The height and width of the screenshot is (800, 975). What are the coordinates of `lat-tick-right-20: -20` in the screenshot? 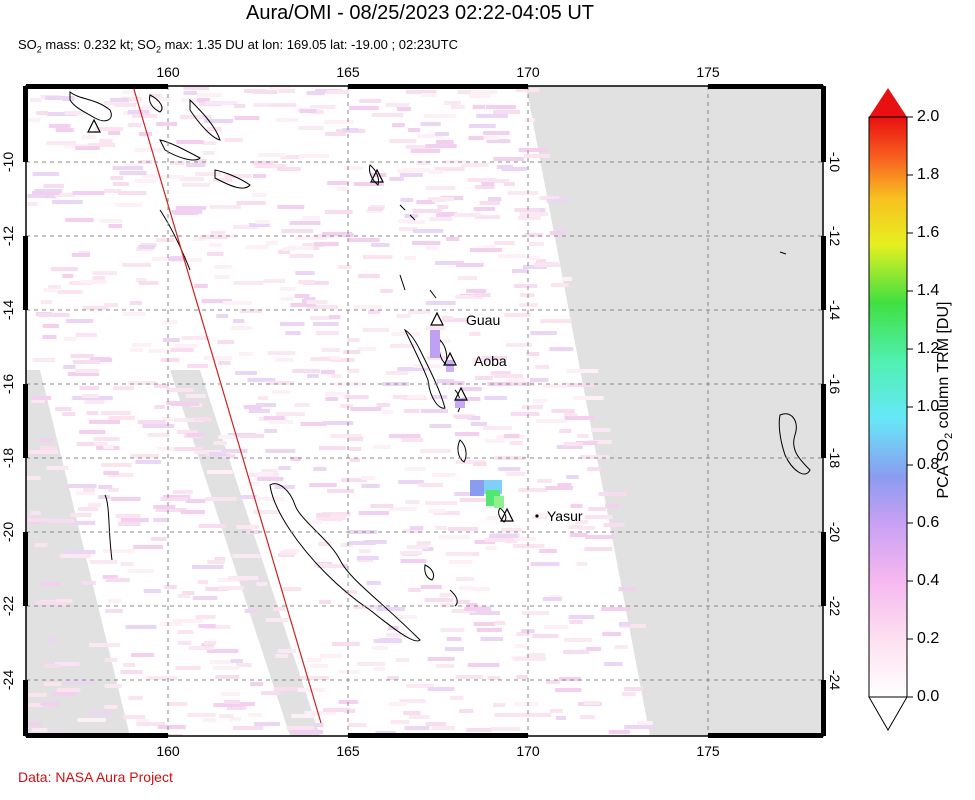 It's located at (835, 532).